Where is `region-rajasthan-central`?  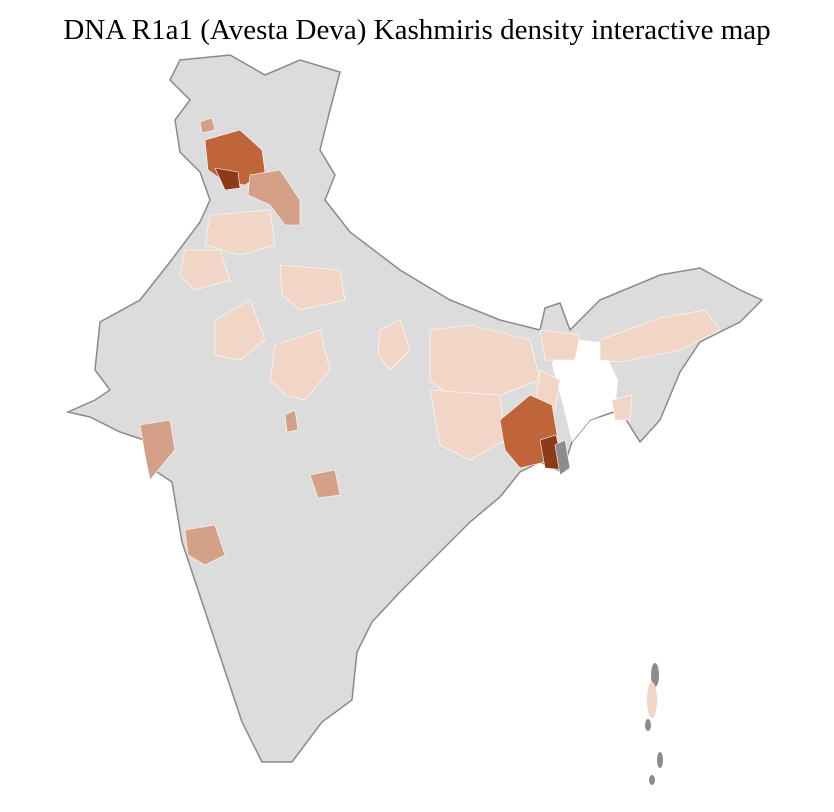
region-rajasthan-central is located at coordinates (240, 330).